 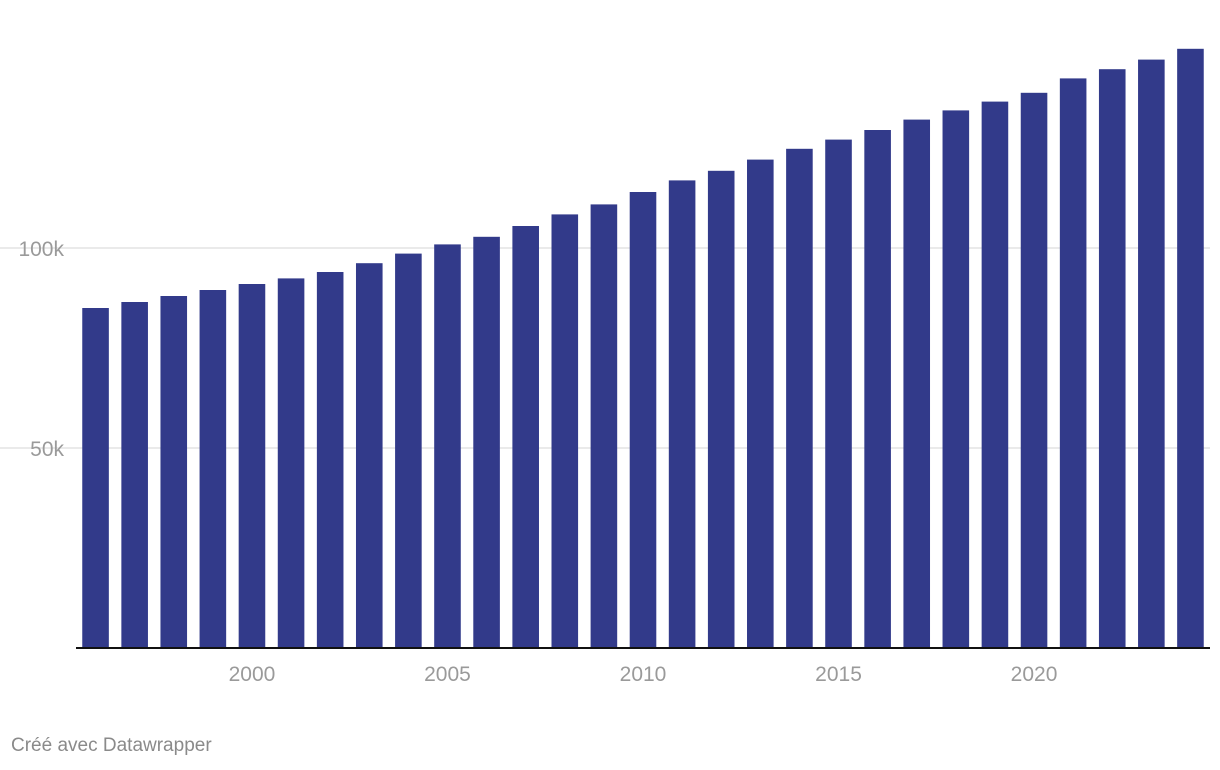 I want to click on x-tick-label: 2010, so click(x=643, y=674).